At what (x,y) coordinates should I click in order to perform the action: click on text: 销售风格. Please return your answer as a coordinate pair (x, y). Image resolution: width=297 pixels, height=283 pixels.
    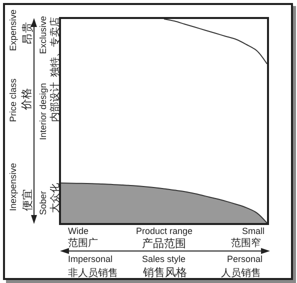
    Looking at the image, I should click on (164, 273).